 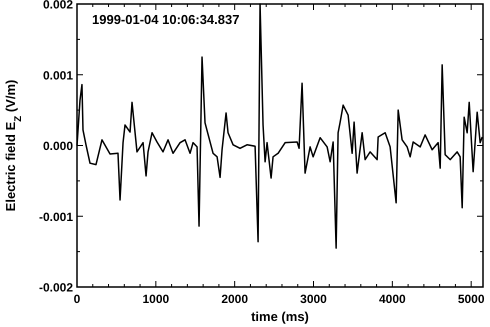 What do you see at coordinates (314, 299) in the screenshot?
I see `x-tick-label: 3000` at bounding box center [314, 299].